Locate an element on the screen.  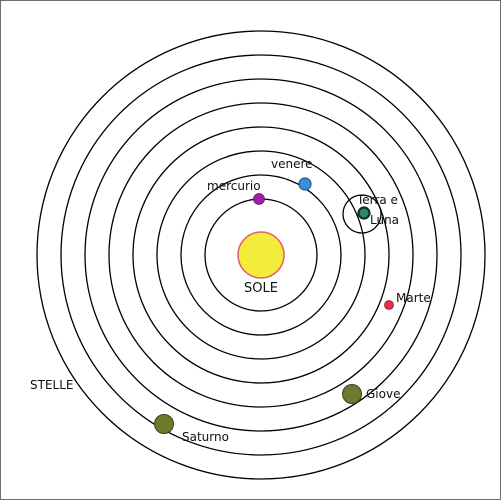
label-stelle: STELLE is located at coordinates (51, 385).